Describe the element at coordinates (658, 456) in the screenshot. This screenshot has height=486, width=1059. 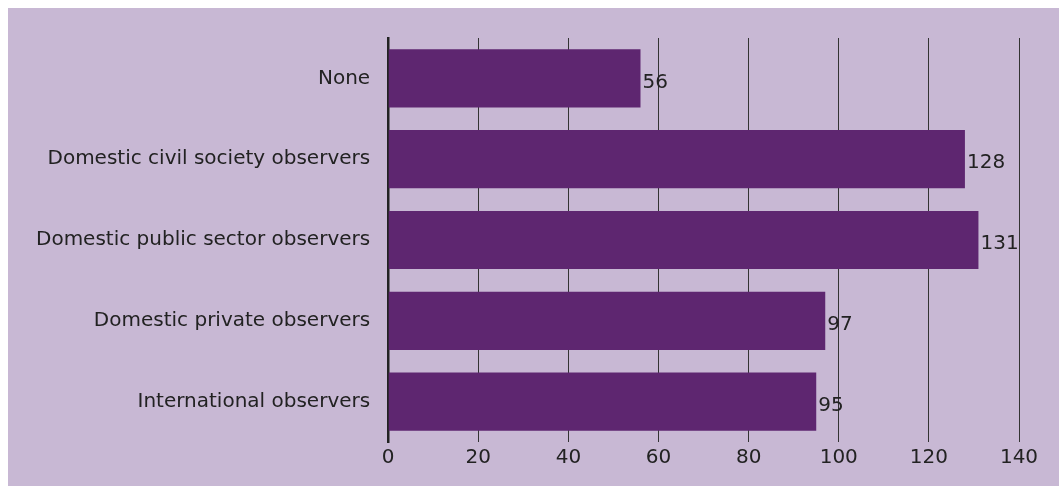
I see `x-tick-label: 60` at that location.